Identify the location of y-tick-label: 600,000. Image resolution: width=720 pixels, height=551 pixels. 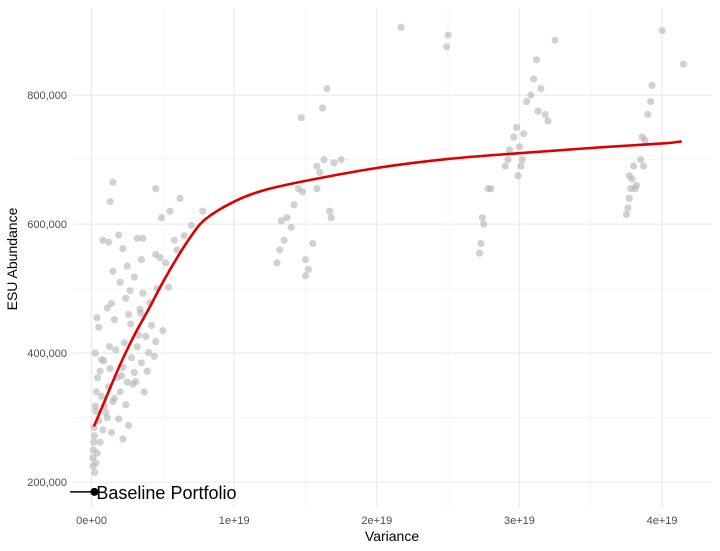
(47, 225).